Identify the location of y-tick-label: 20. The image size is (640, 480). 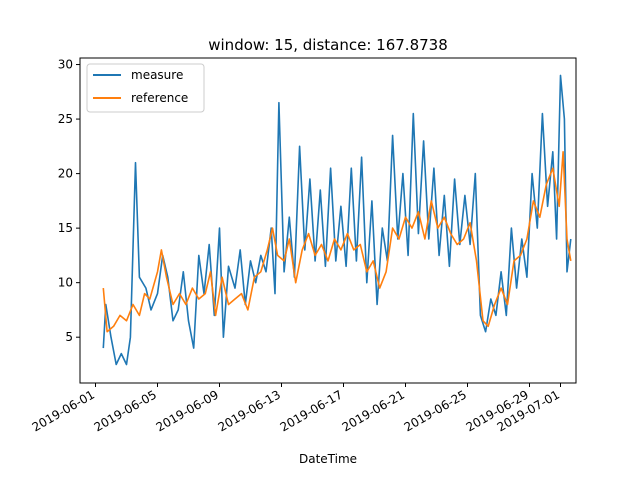
(65, 174).